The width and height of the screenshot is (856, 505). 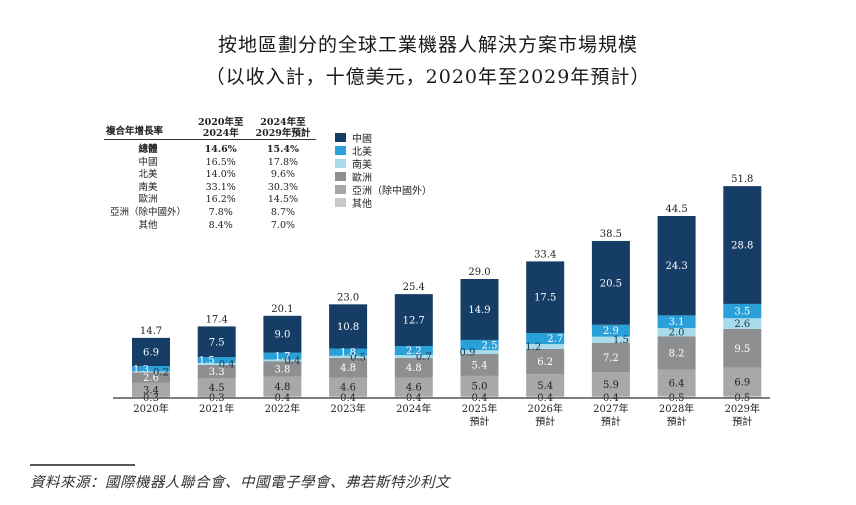 I want to click on segment-label: 5.0, so click(x=480, y=387).